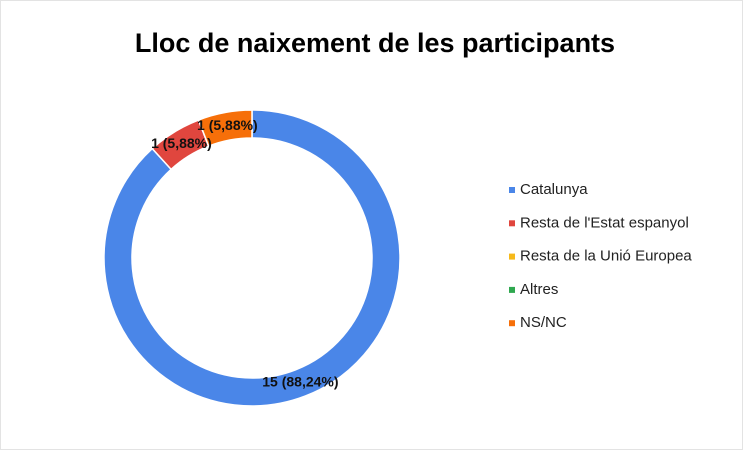 The height and width of the screenshot is (450, 743). I want to click on legend-label: Resta de l'Estat espanyol, so click(604, 222).